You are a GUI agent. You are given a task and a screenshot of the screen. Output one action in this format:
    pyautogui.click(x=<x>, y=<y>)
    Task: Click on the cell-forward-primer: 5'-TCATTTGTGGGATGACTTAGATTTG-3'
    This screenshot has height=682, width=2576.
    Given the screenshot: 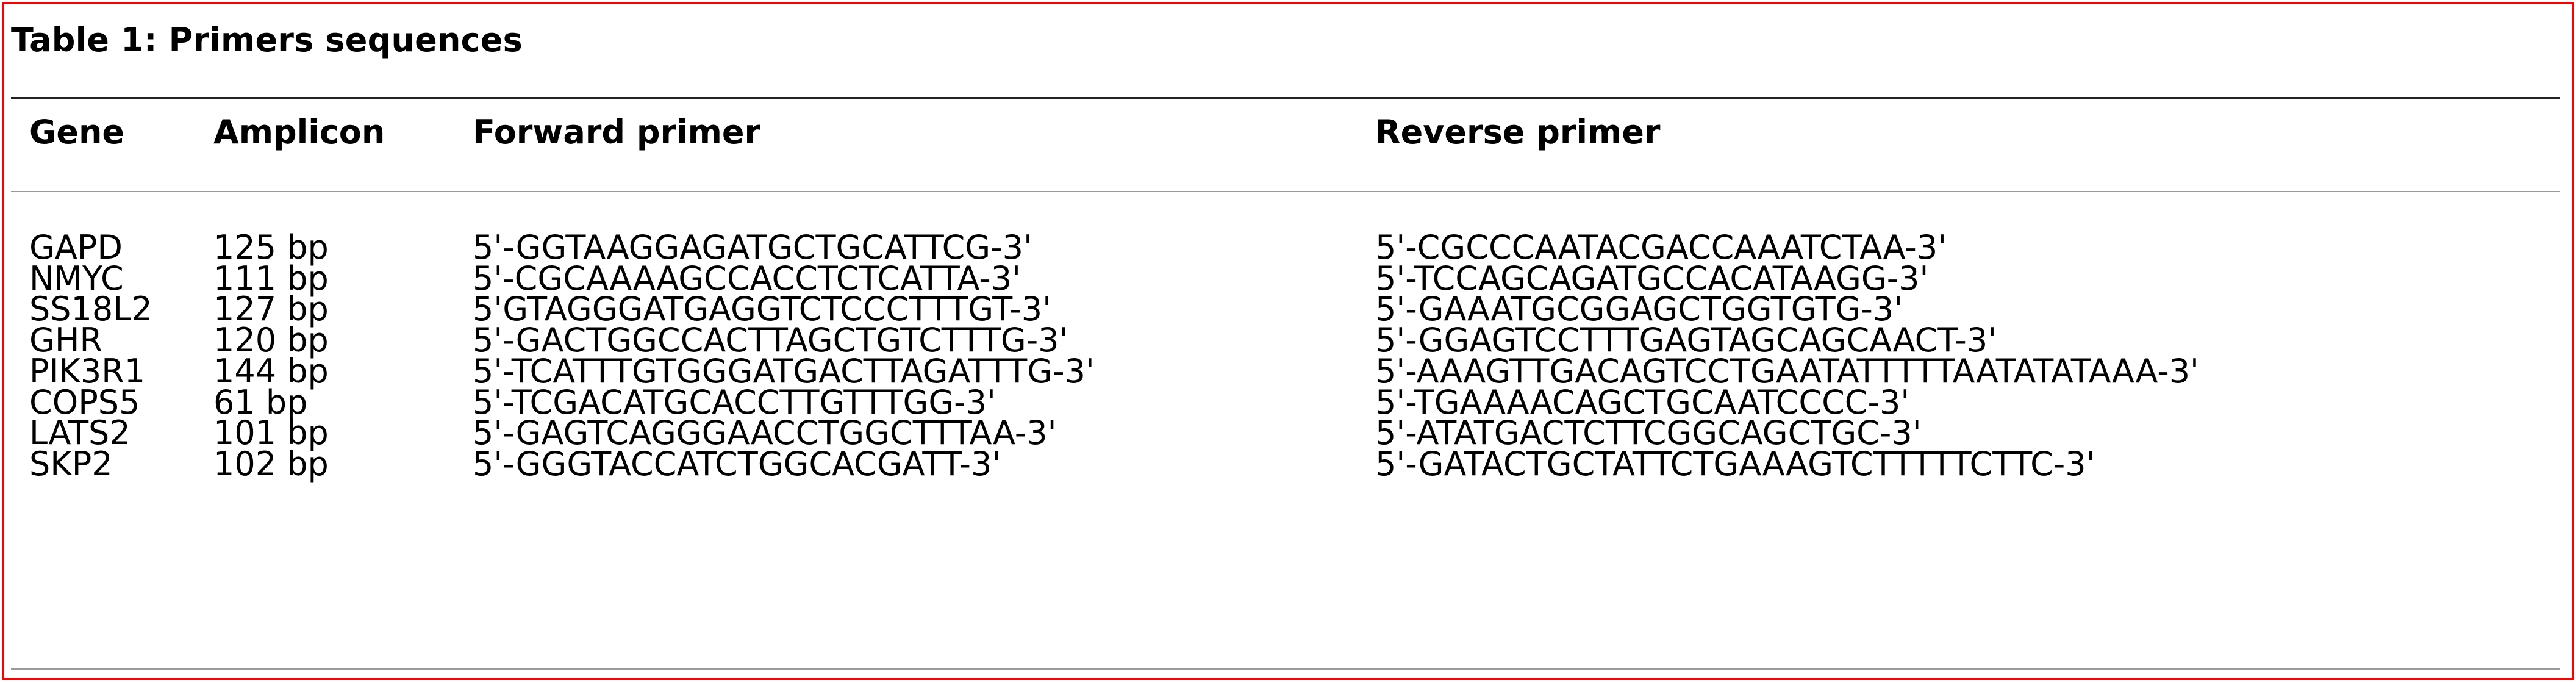 What is the action you would take?
    pyautogui.click(x=784, y=371)
    